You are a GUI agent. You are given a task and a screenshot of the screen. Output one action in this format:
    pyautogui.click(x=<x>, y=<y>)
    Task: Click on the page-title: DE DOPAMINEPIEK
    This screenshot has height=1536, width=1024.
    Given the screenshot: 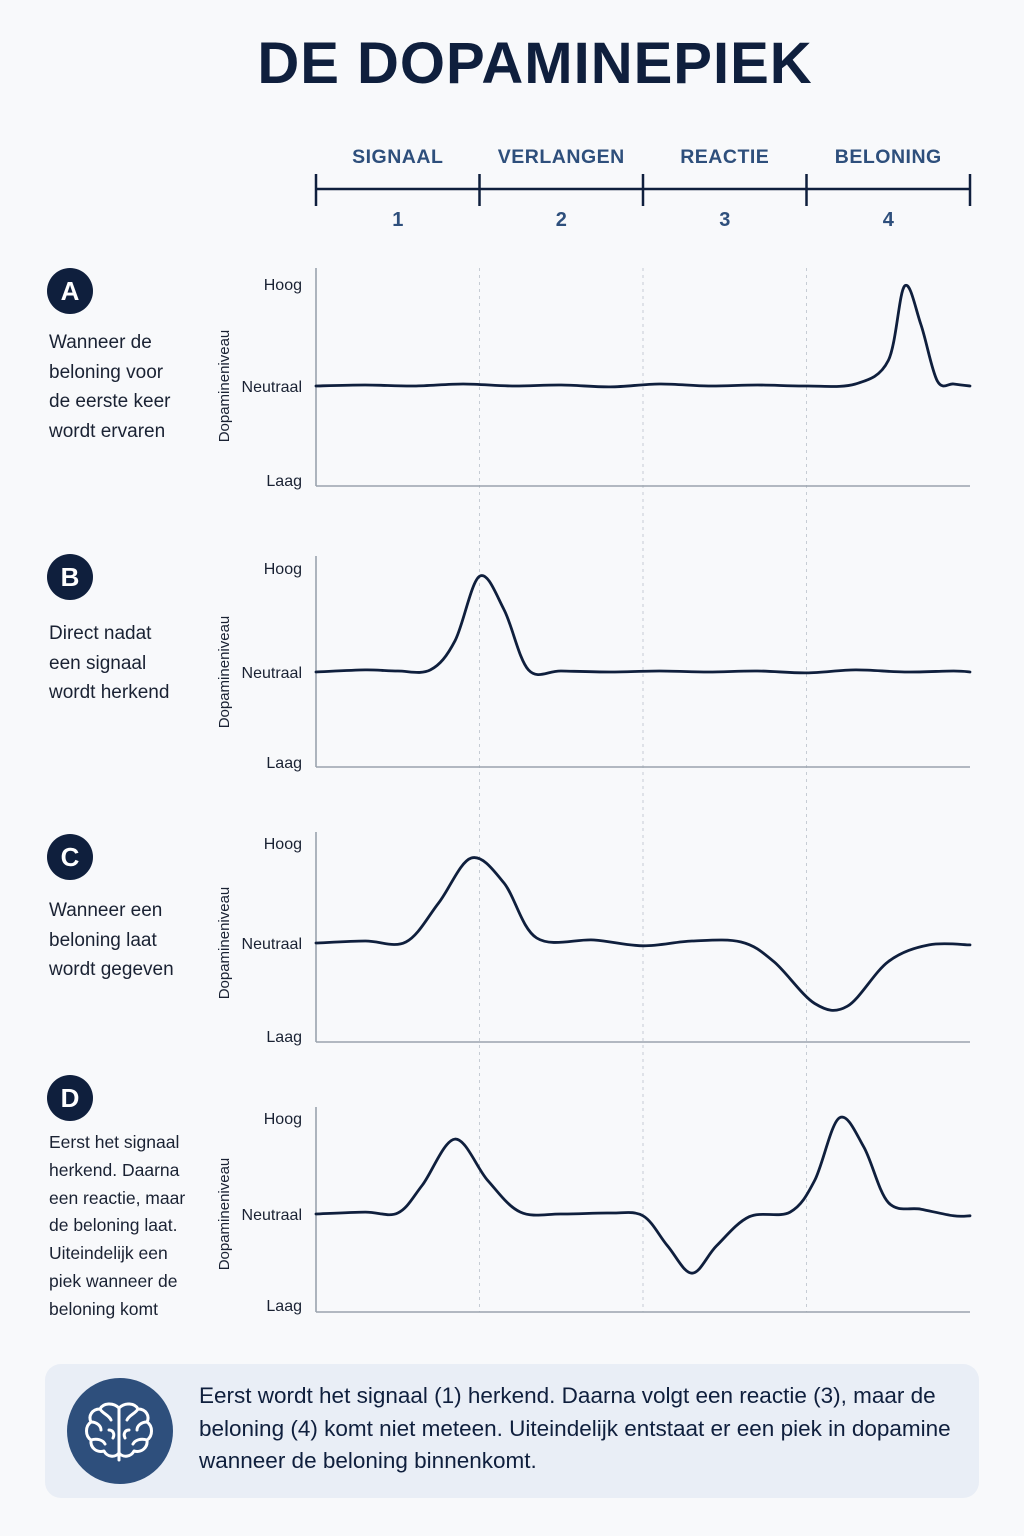 What is the action you would take?
    pyautogui.click(x=535, y=63)
    